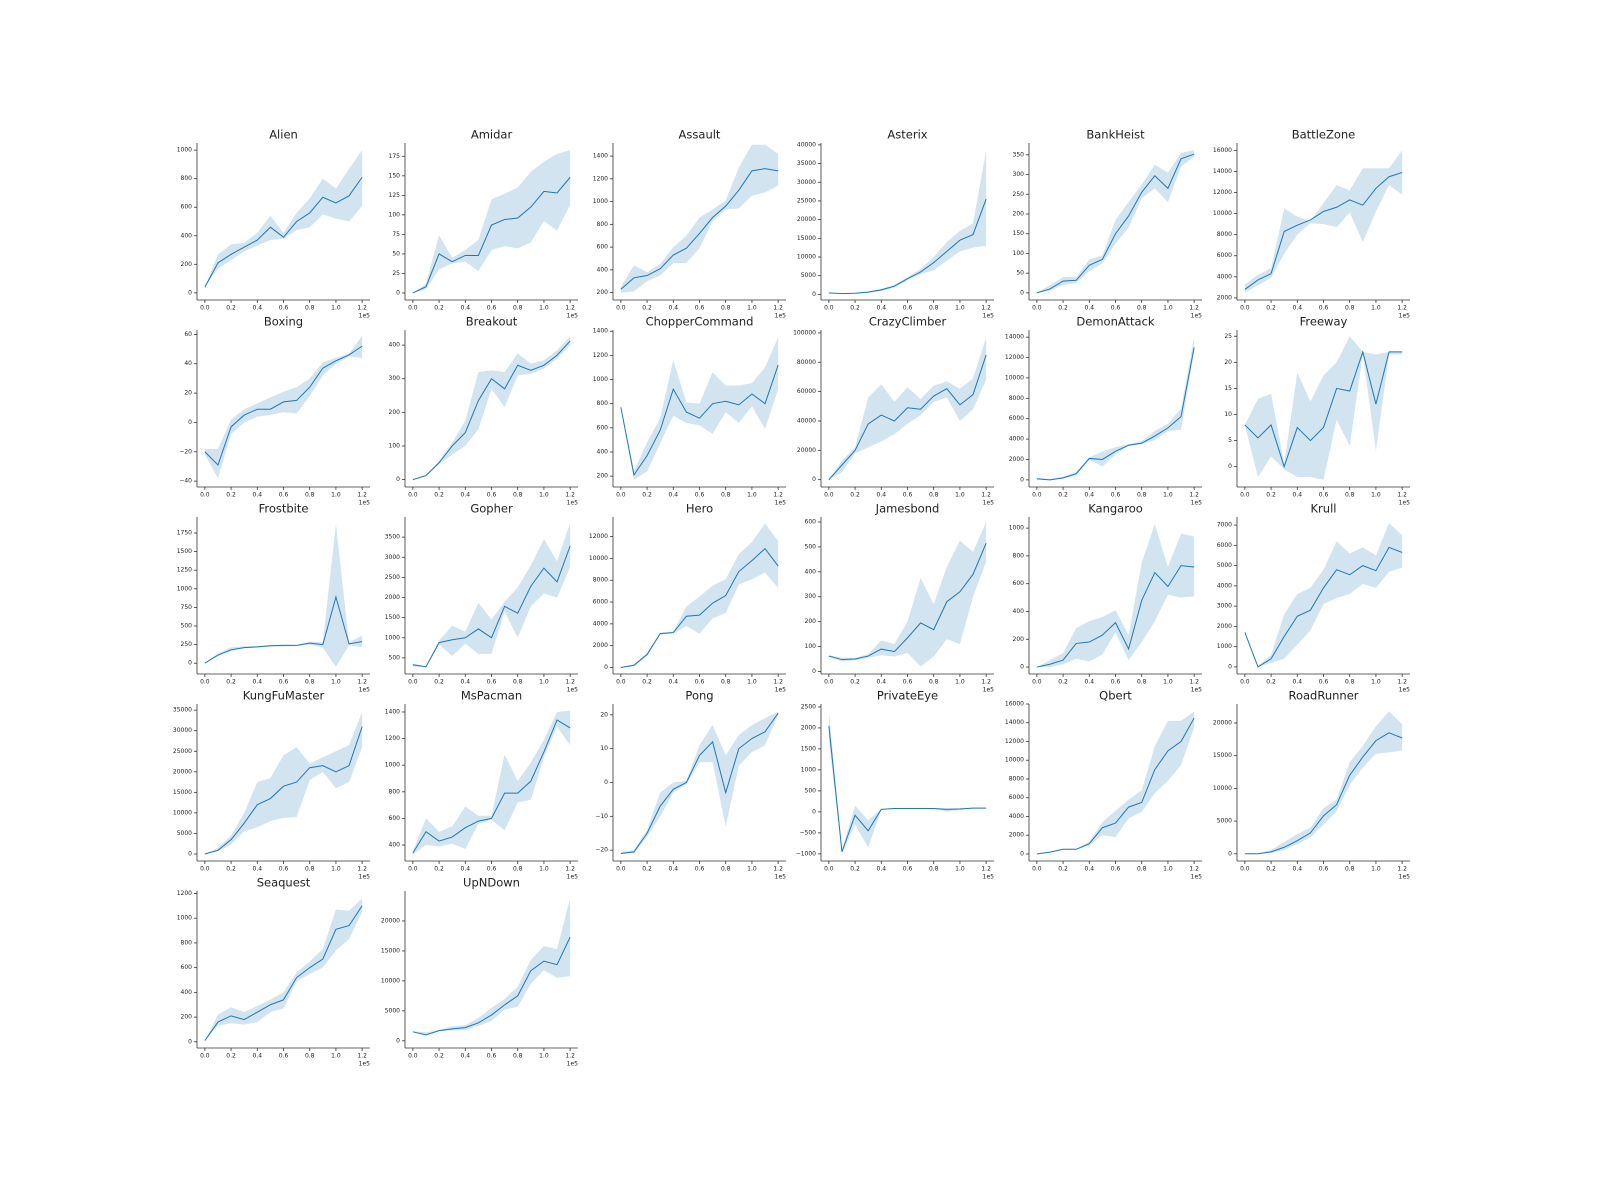 The image size is (1600, 1200). I want to click on y-tick-label: 40000, so click(806, 420).